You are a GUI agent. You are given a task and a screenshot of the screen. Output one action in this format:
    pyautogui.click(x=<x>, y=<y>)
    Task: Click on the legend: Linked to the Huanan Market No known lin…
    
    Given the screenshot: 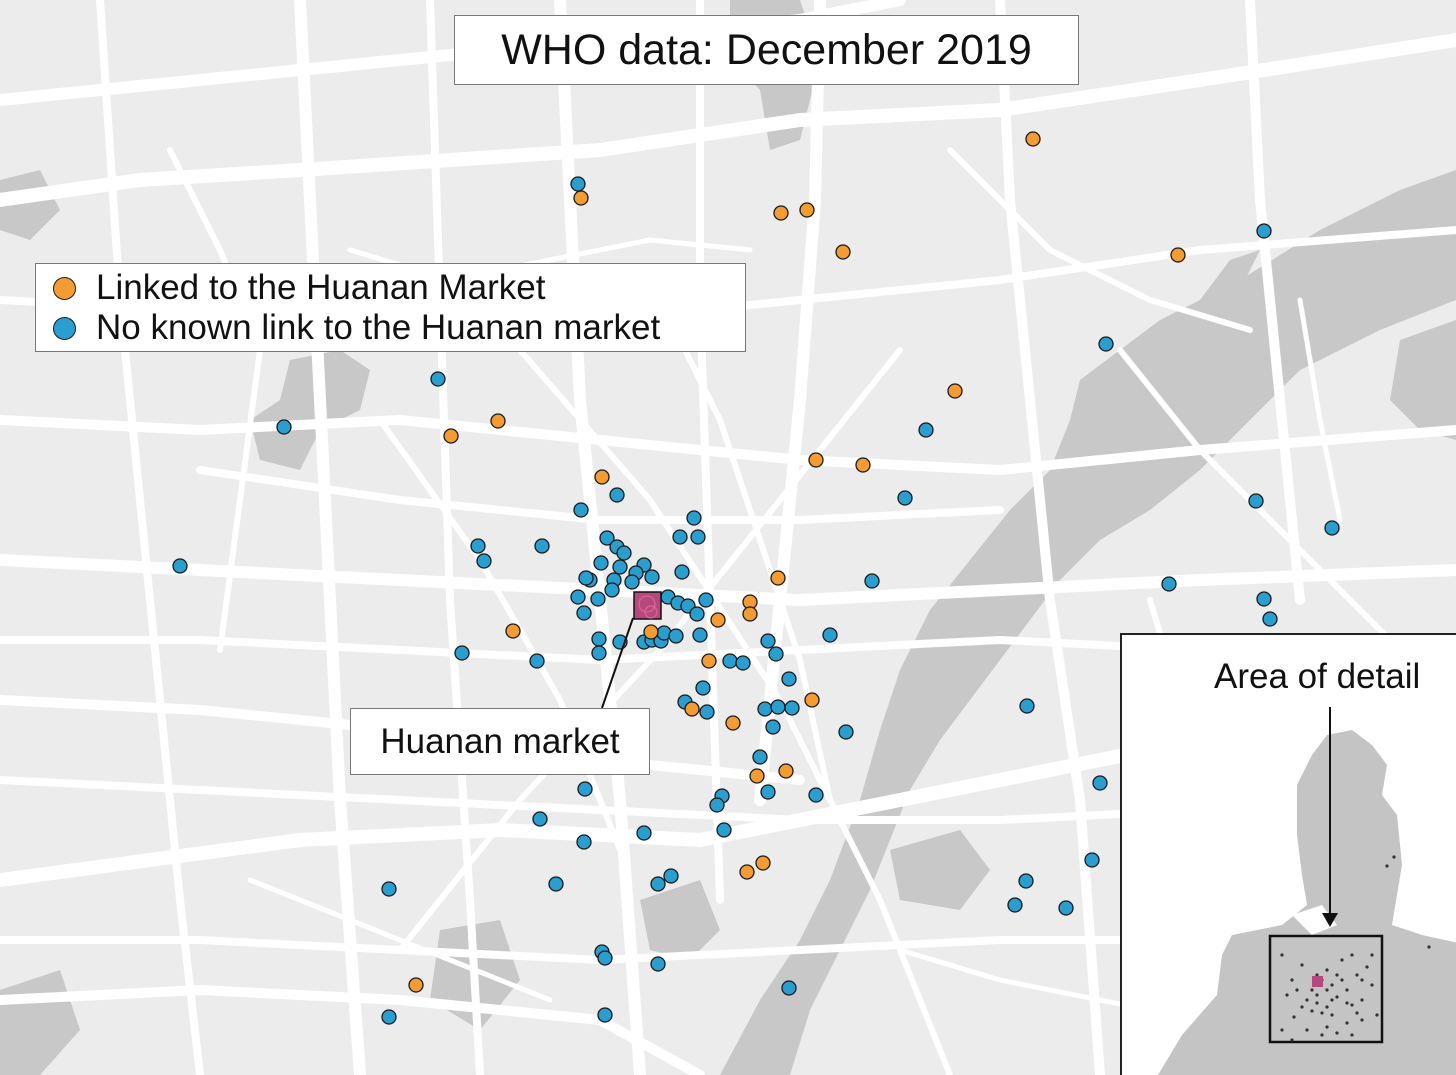 What is the action you would take?
    pyautogui.click(x=390, y=307)
    